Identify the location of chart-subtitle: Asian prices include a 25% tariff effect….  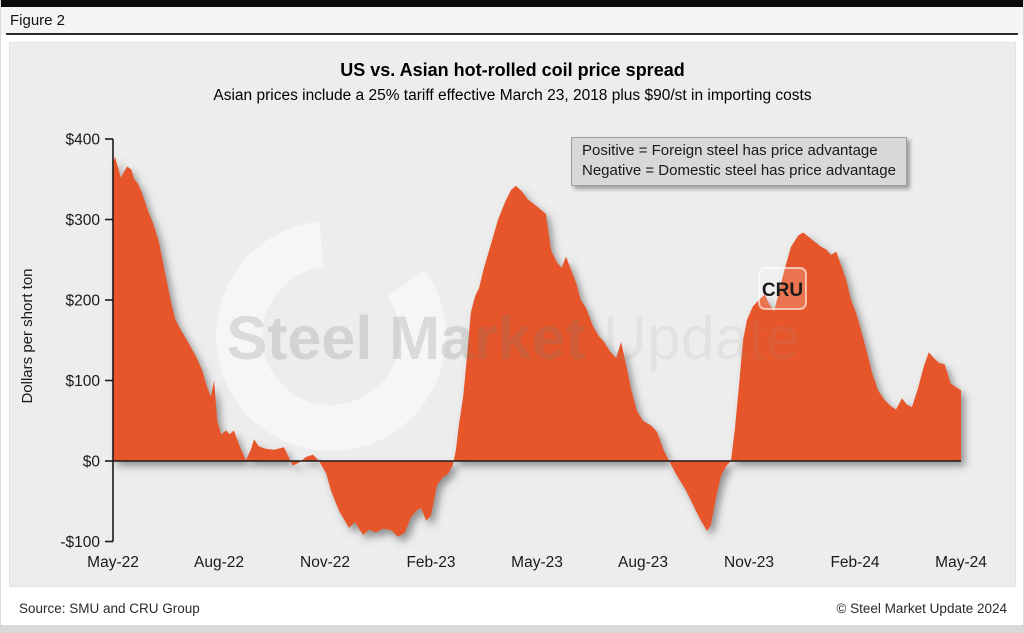
(512, 95).